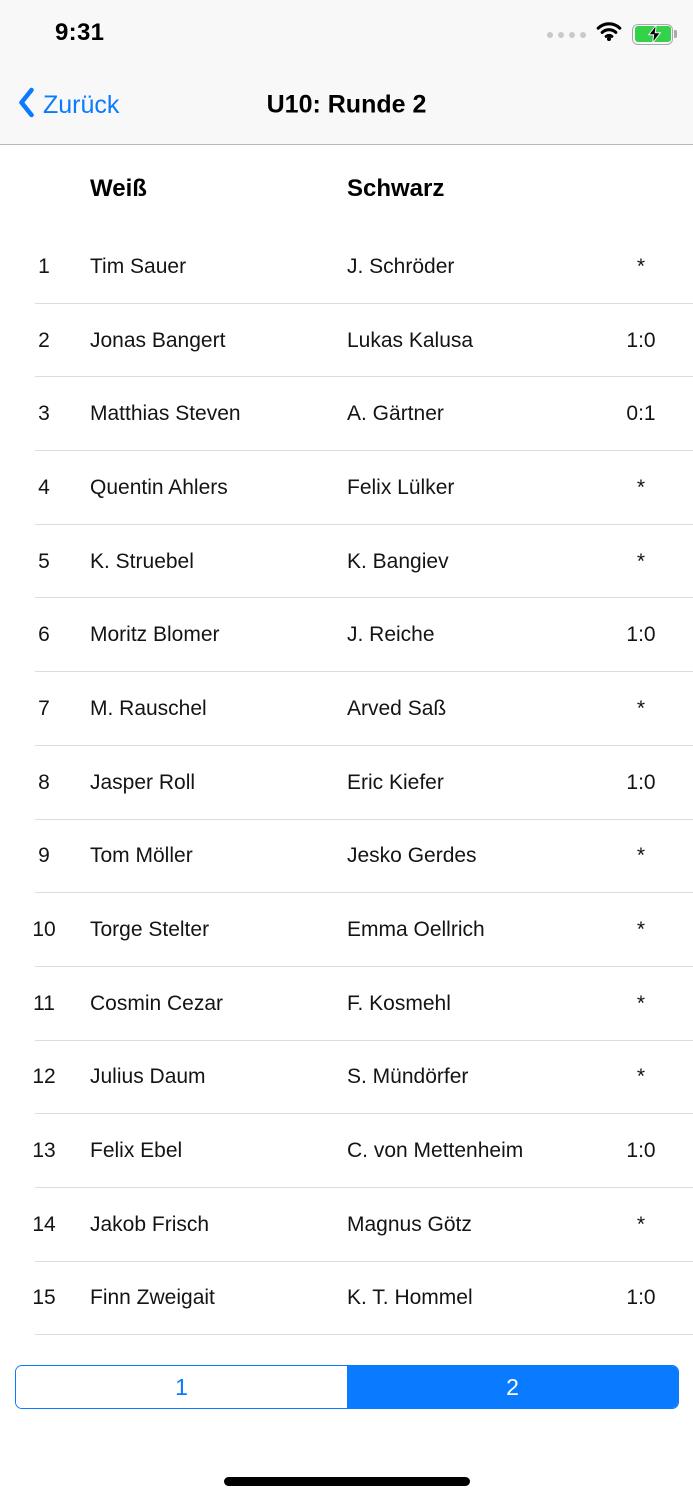 This screenshot has height=1500, width=693. I want to click on round-segmented-control: 1 2, so click(347, 1387).